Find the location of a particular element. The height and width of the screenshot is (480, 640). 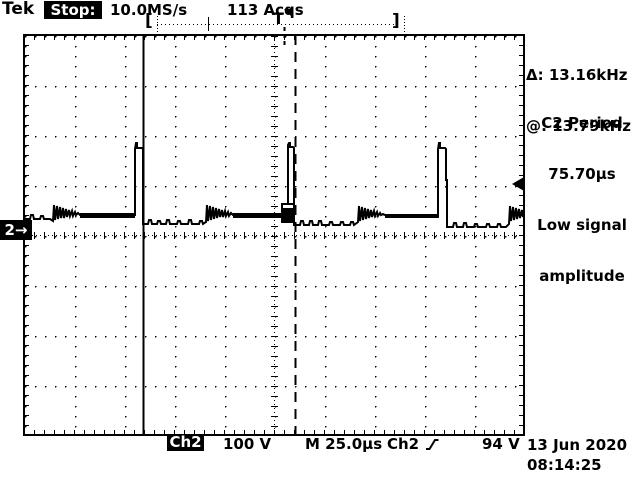

measurement-source: C2 Period is located at coordinates (582, 123).